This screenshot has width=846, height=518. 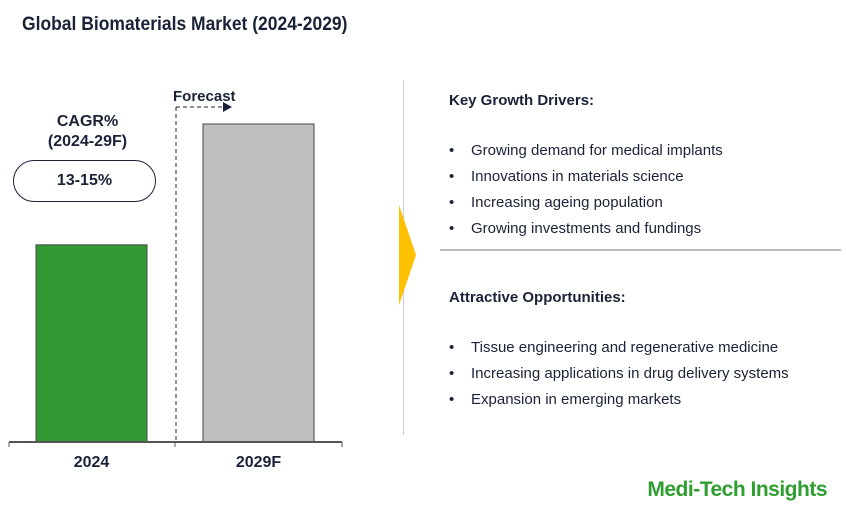 What do you see at coordinates (619, 400) in the screenshot?
I see `list-item: Expansion in emerging markets` at bounding box center [619, 400].